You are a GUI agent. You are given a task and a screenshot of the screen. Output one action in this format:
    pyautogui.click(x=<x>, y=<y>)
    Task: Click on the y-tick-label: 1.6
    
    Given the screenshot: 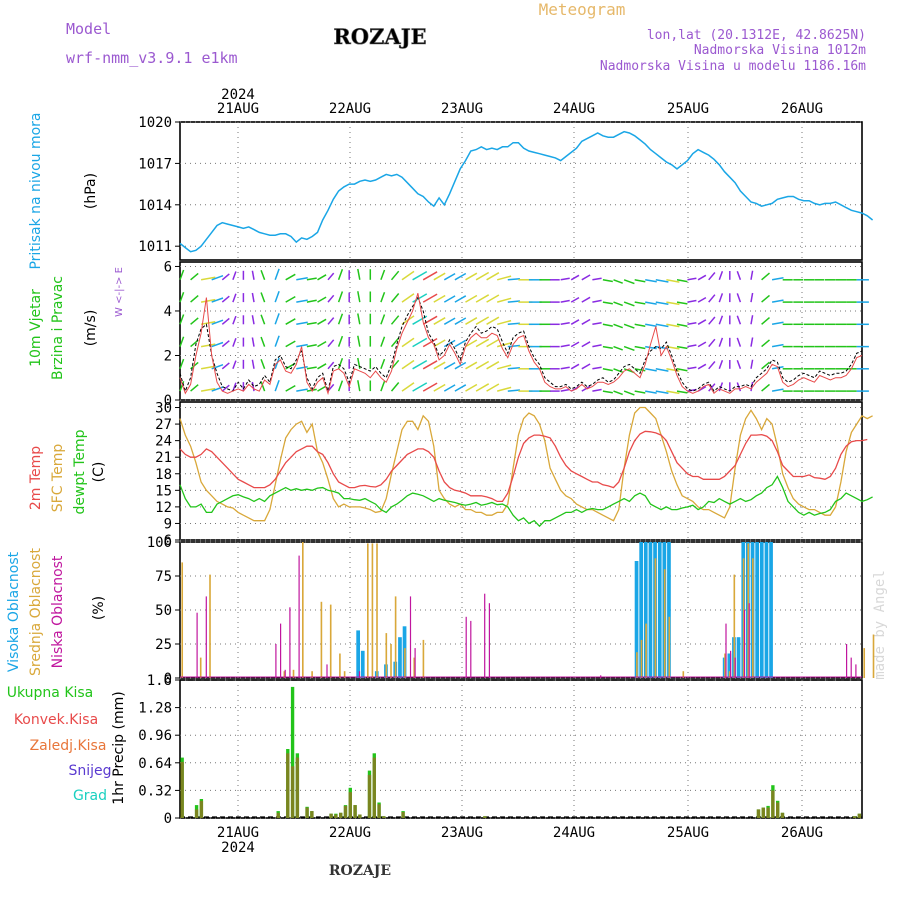 What is the action you would take?
    pyautogui.click(x=159, y=681)
    